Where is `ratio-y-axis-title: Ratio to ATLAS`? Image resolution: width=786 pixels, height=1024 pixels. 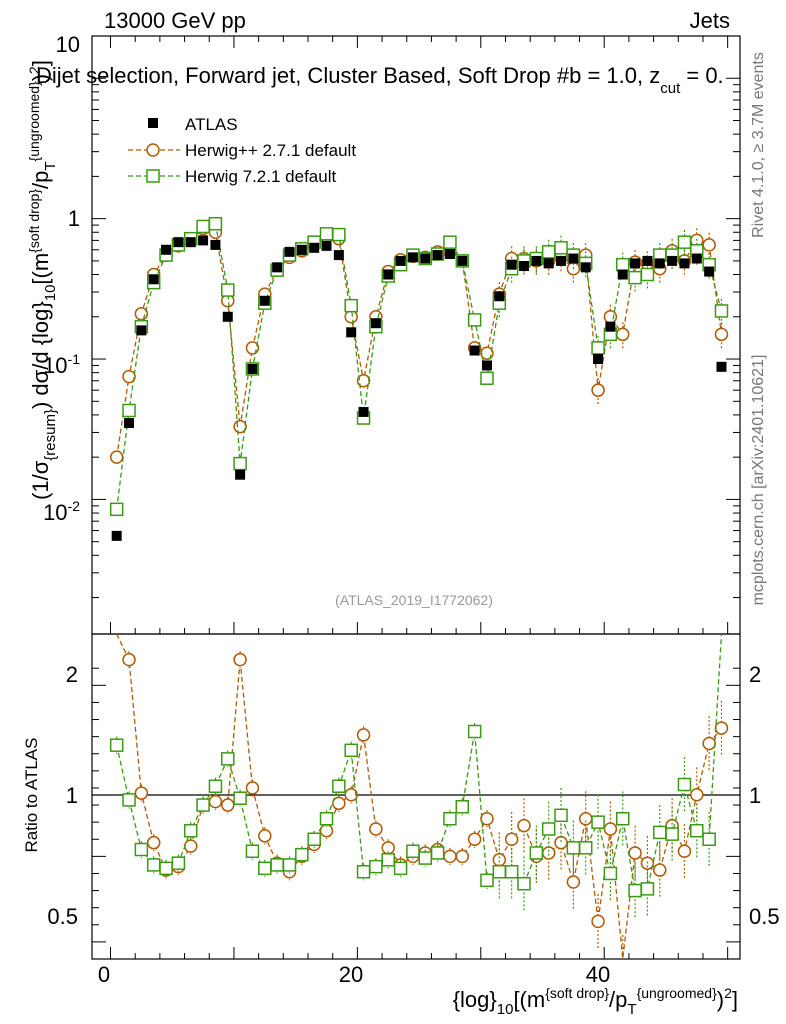 ratio-y-axis-title: Ratio to ATLAS is located at coordinates (31, 795).